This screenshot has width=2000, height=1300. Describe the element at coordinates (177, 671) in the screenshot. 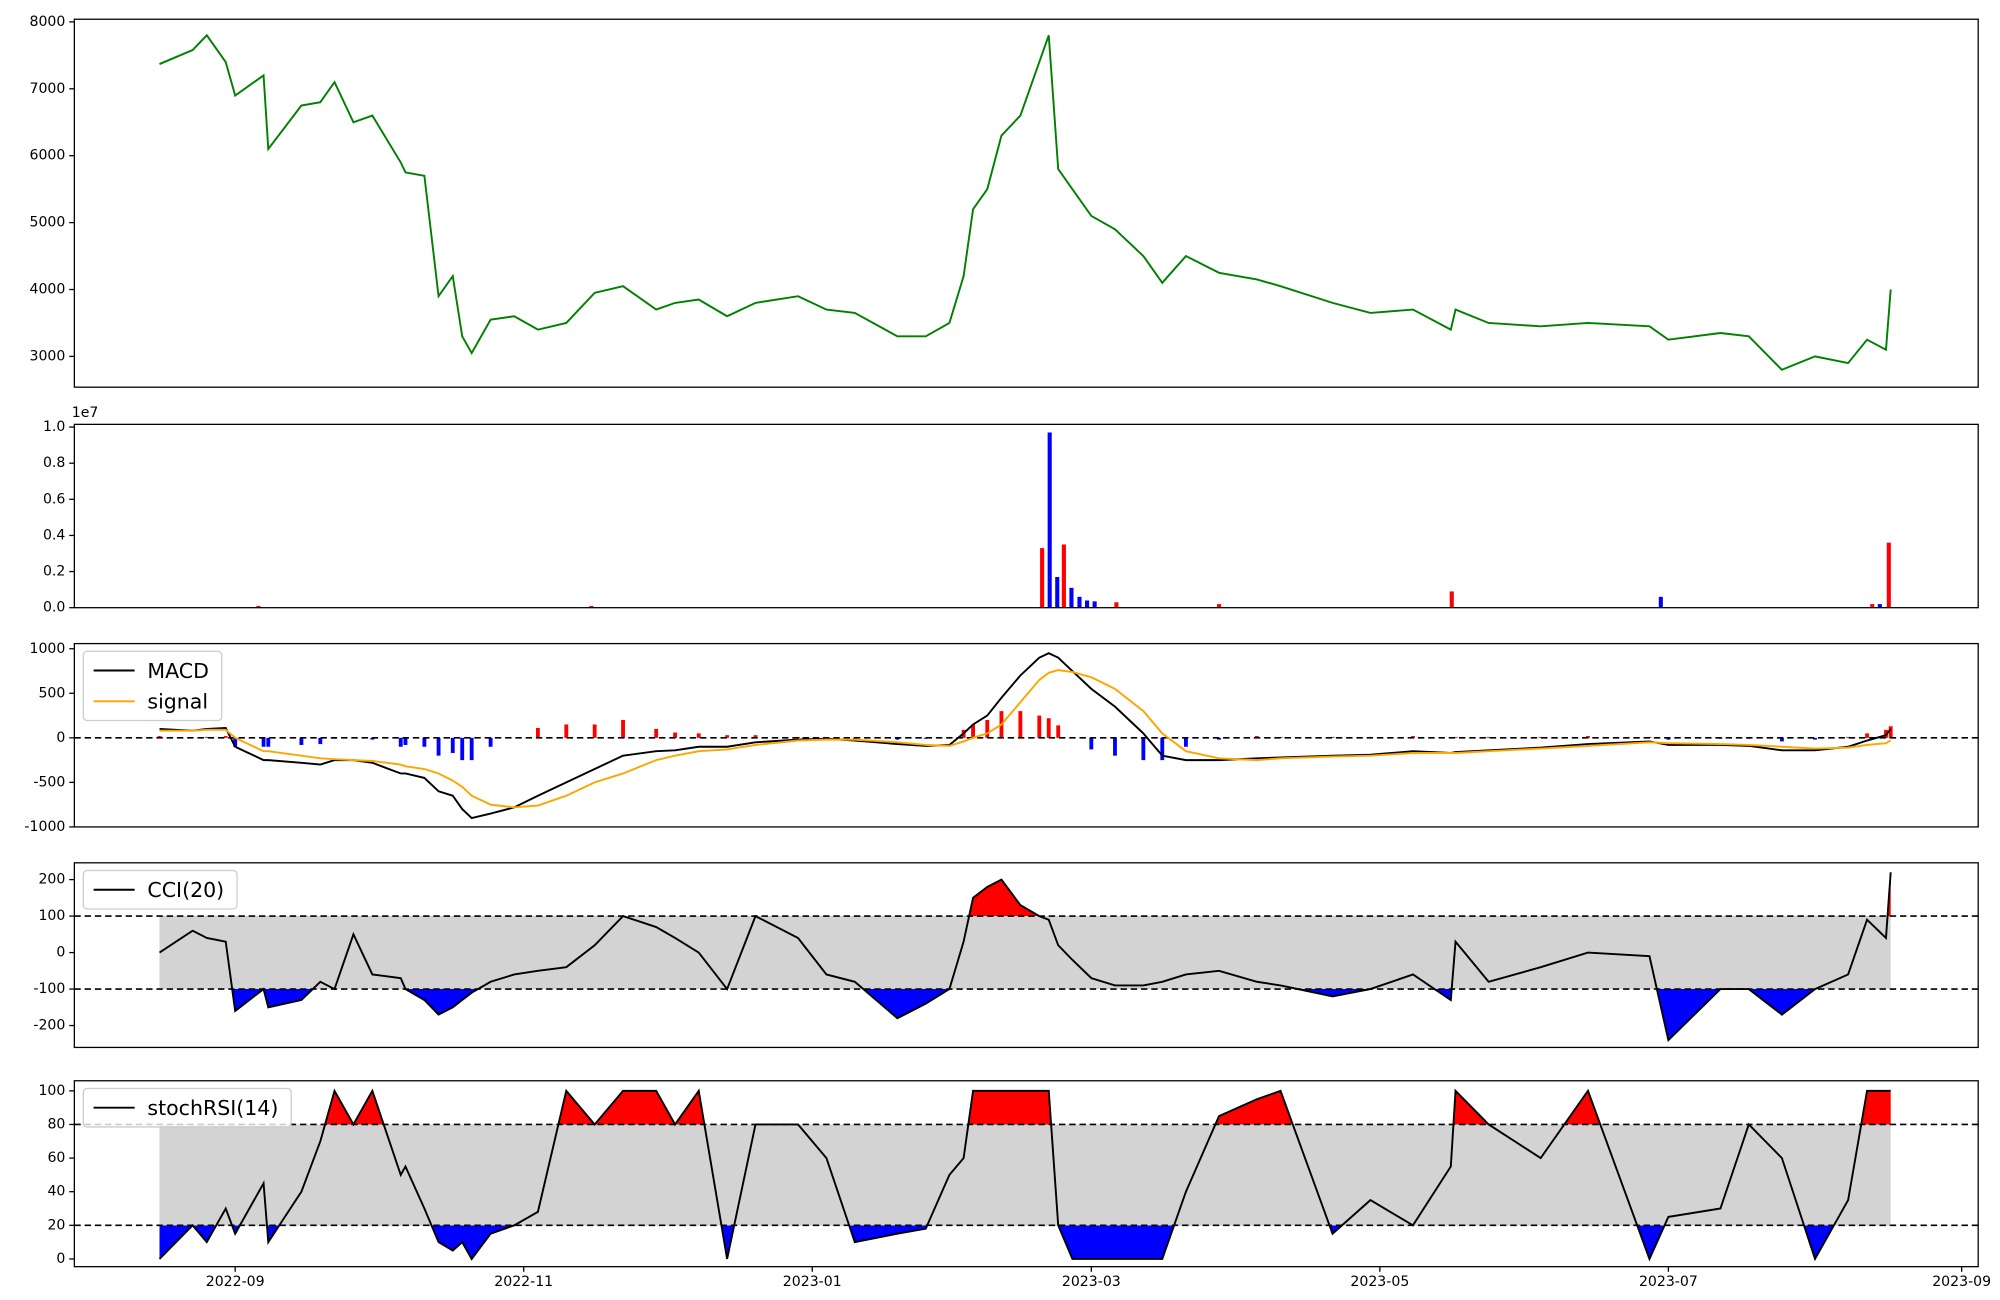

I see `legend-label: MACD` at that location.